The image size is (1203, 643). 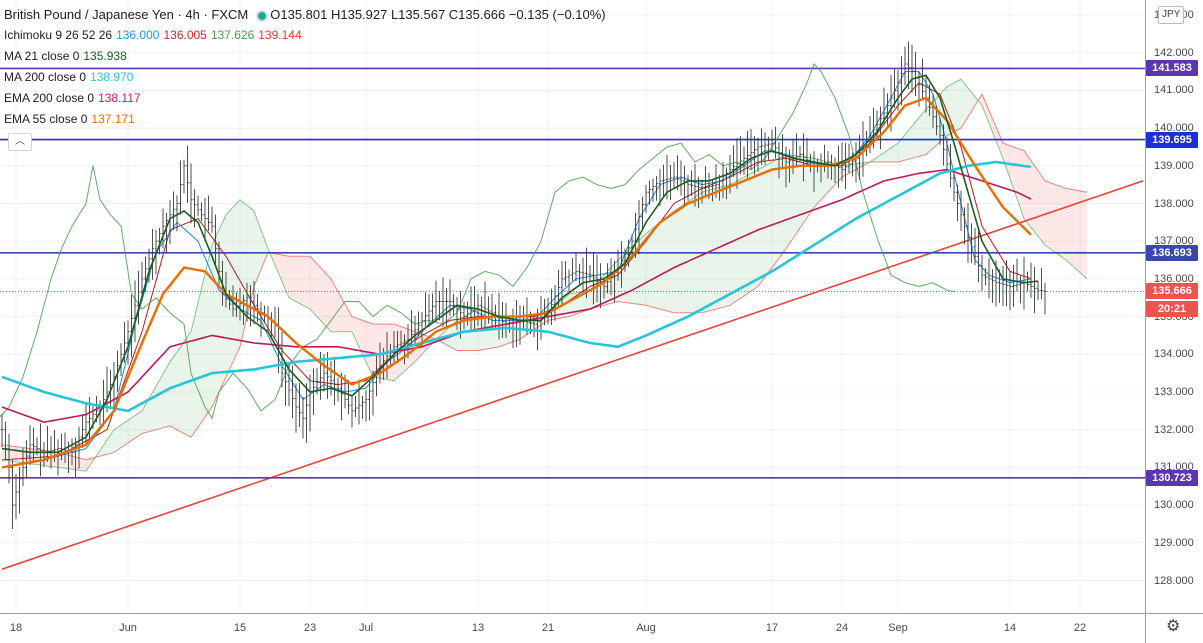 I want to click on market-status-icon, so click(x=262, y=15).